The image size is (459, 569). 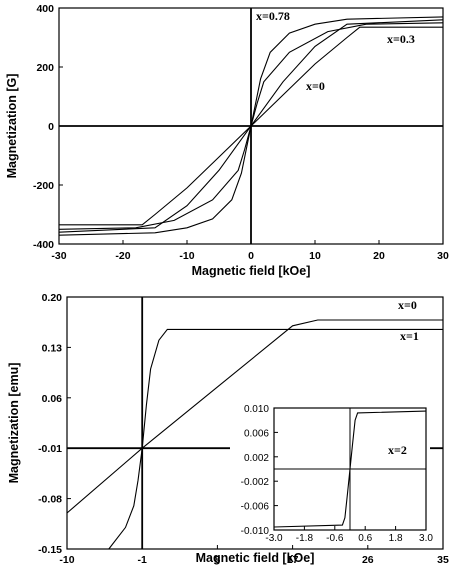 I want to click on bottom-y-tick-label: 0.06, so click(x=52, y=399).